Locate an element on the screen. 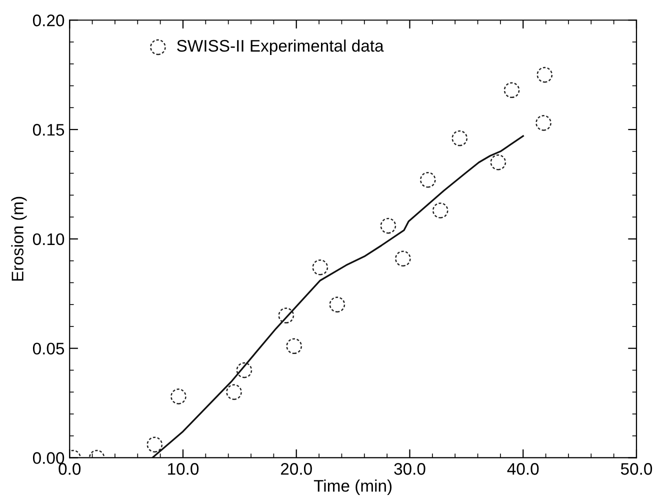 The width and height of the screenshot is (663, 503). x-tick-label: 20.0 is located at coordinates (296, 469).